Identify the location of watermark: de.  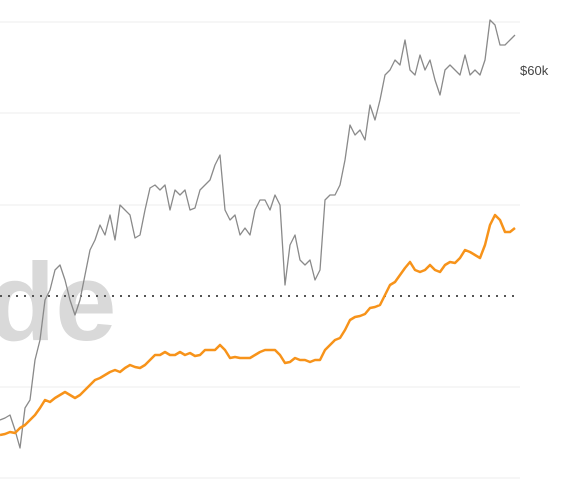
(58, 302).